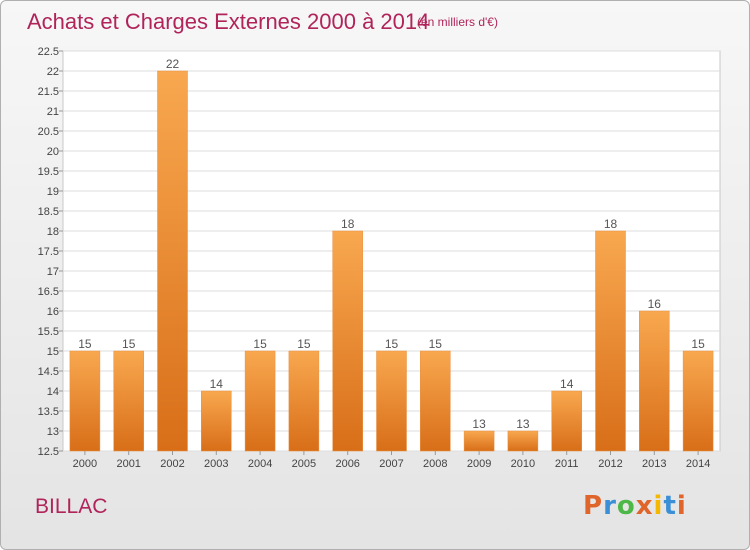 The image size is (750, 550). I want to click on x-tick-label: 2014, so click(698, 464).